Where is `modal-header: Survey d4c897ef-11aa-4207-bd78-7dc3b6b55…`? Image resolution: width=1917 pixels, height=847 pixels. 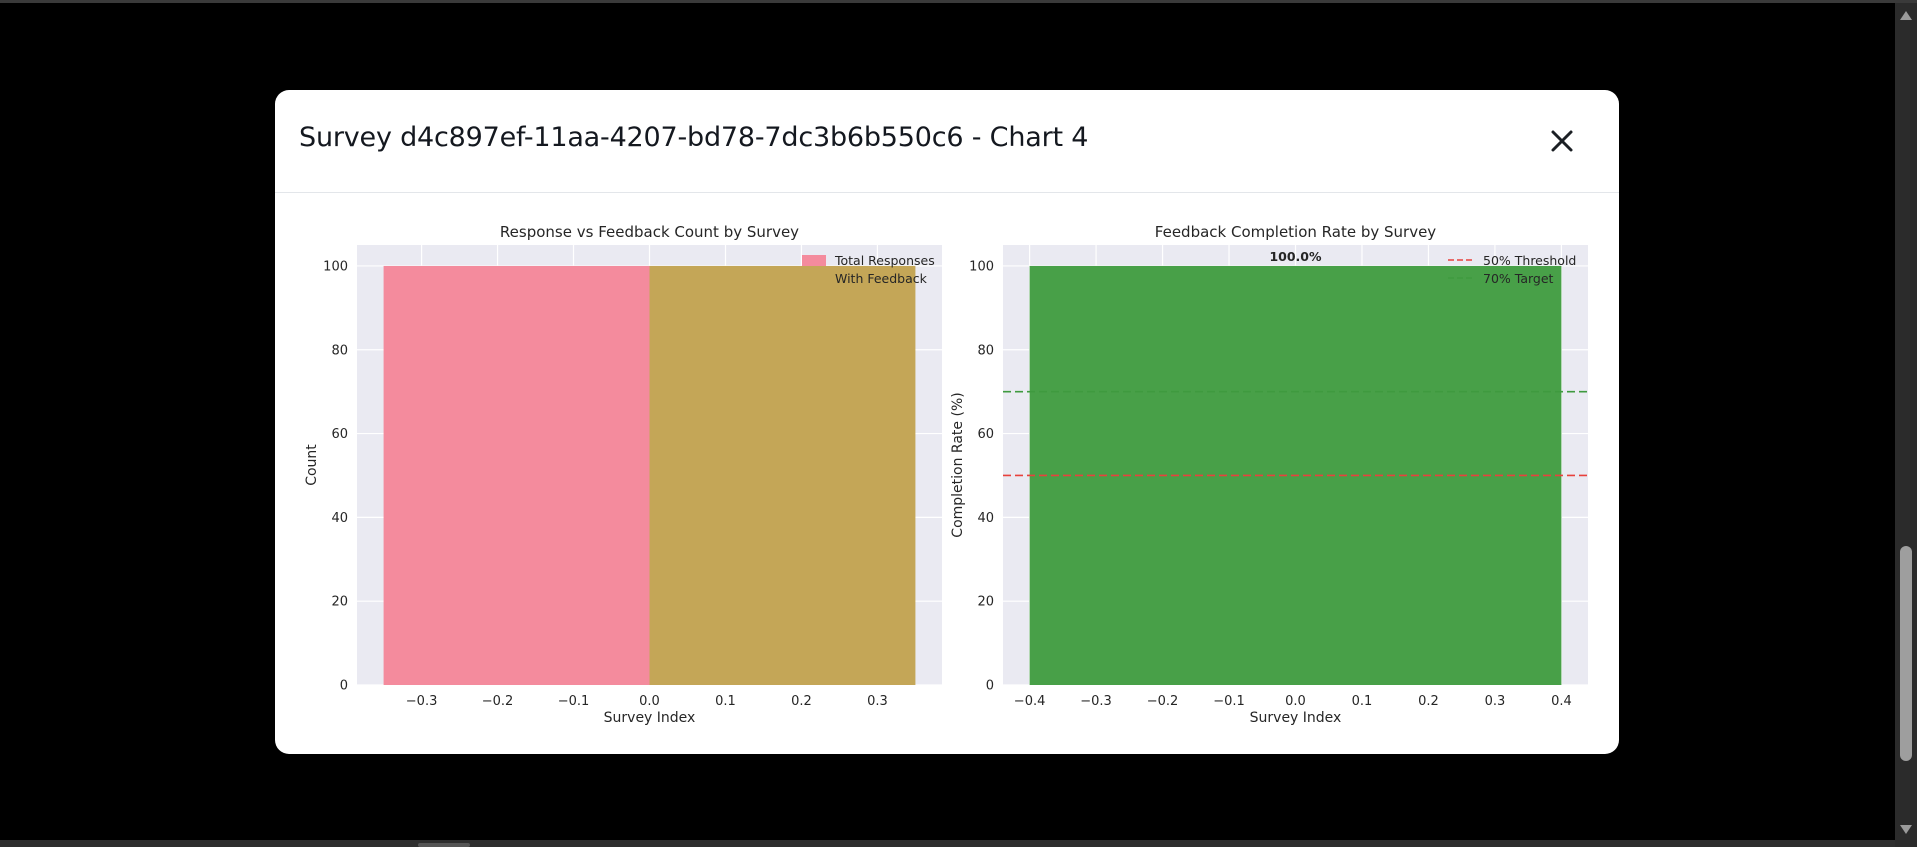 modal-header: Survey d4c897ef-11aa-4207-bd78-7dc3b6b55… is located at coordinates (947, 141).